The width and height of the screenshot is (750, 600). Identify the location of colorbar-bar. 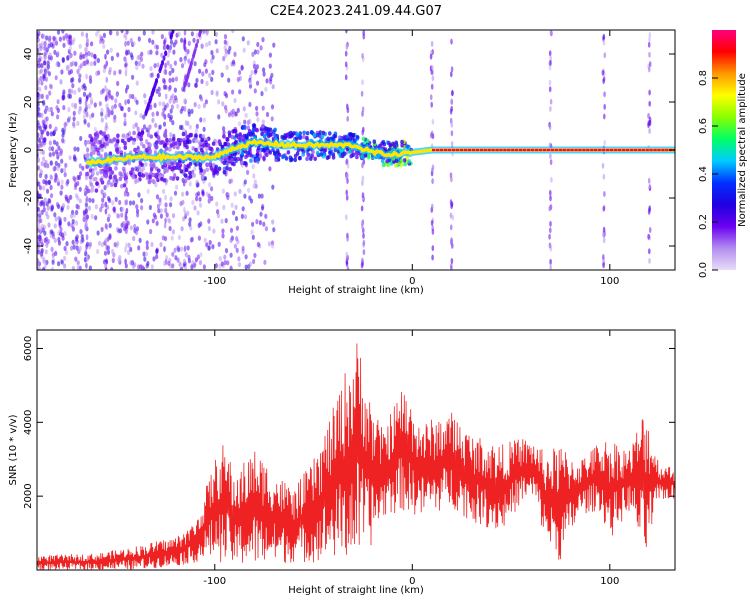
(724, 150).